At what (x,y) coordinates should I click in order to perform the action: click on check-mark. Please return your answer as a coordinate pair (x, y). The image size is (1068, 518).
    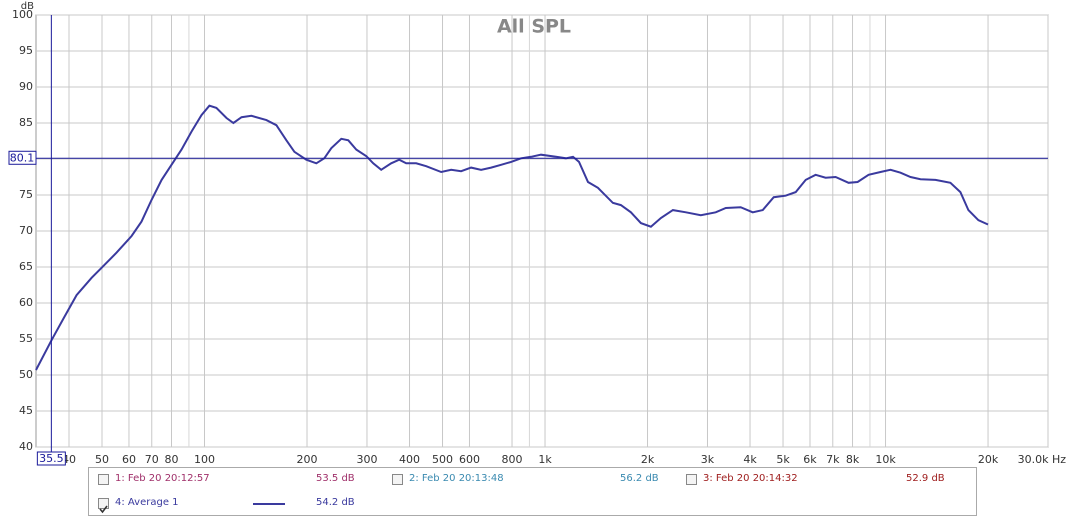
    Looking at the image, I should click on (103, 509).